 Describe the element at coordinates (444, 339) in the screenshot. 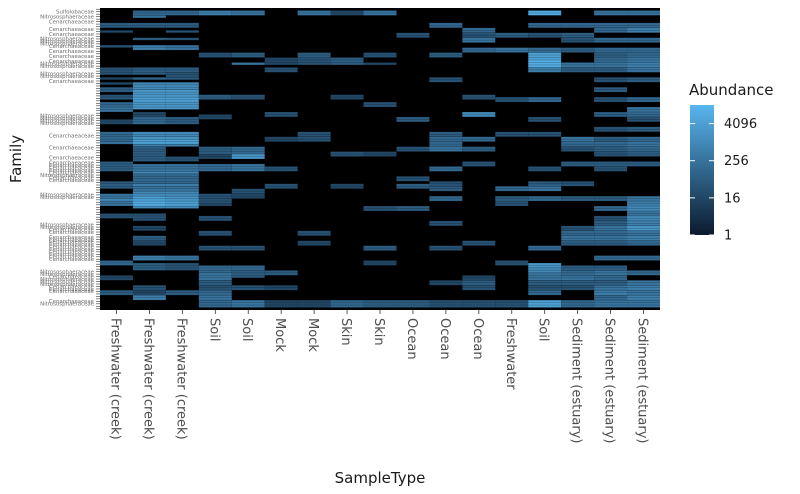

I see `x-tick-label: Ocean` at that location.